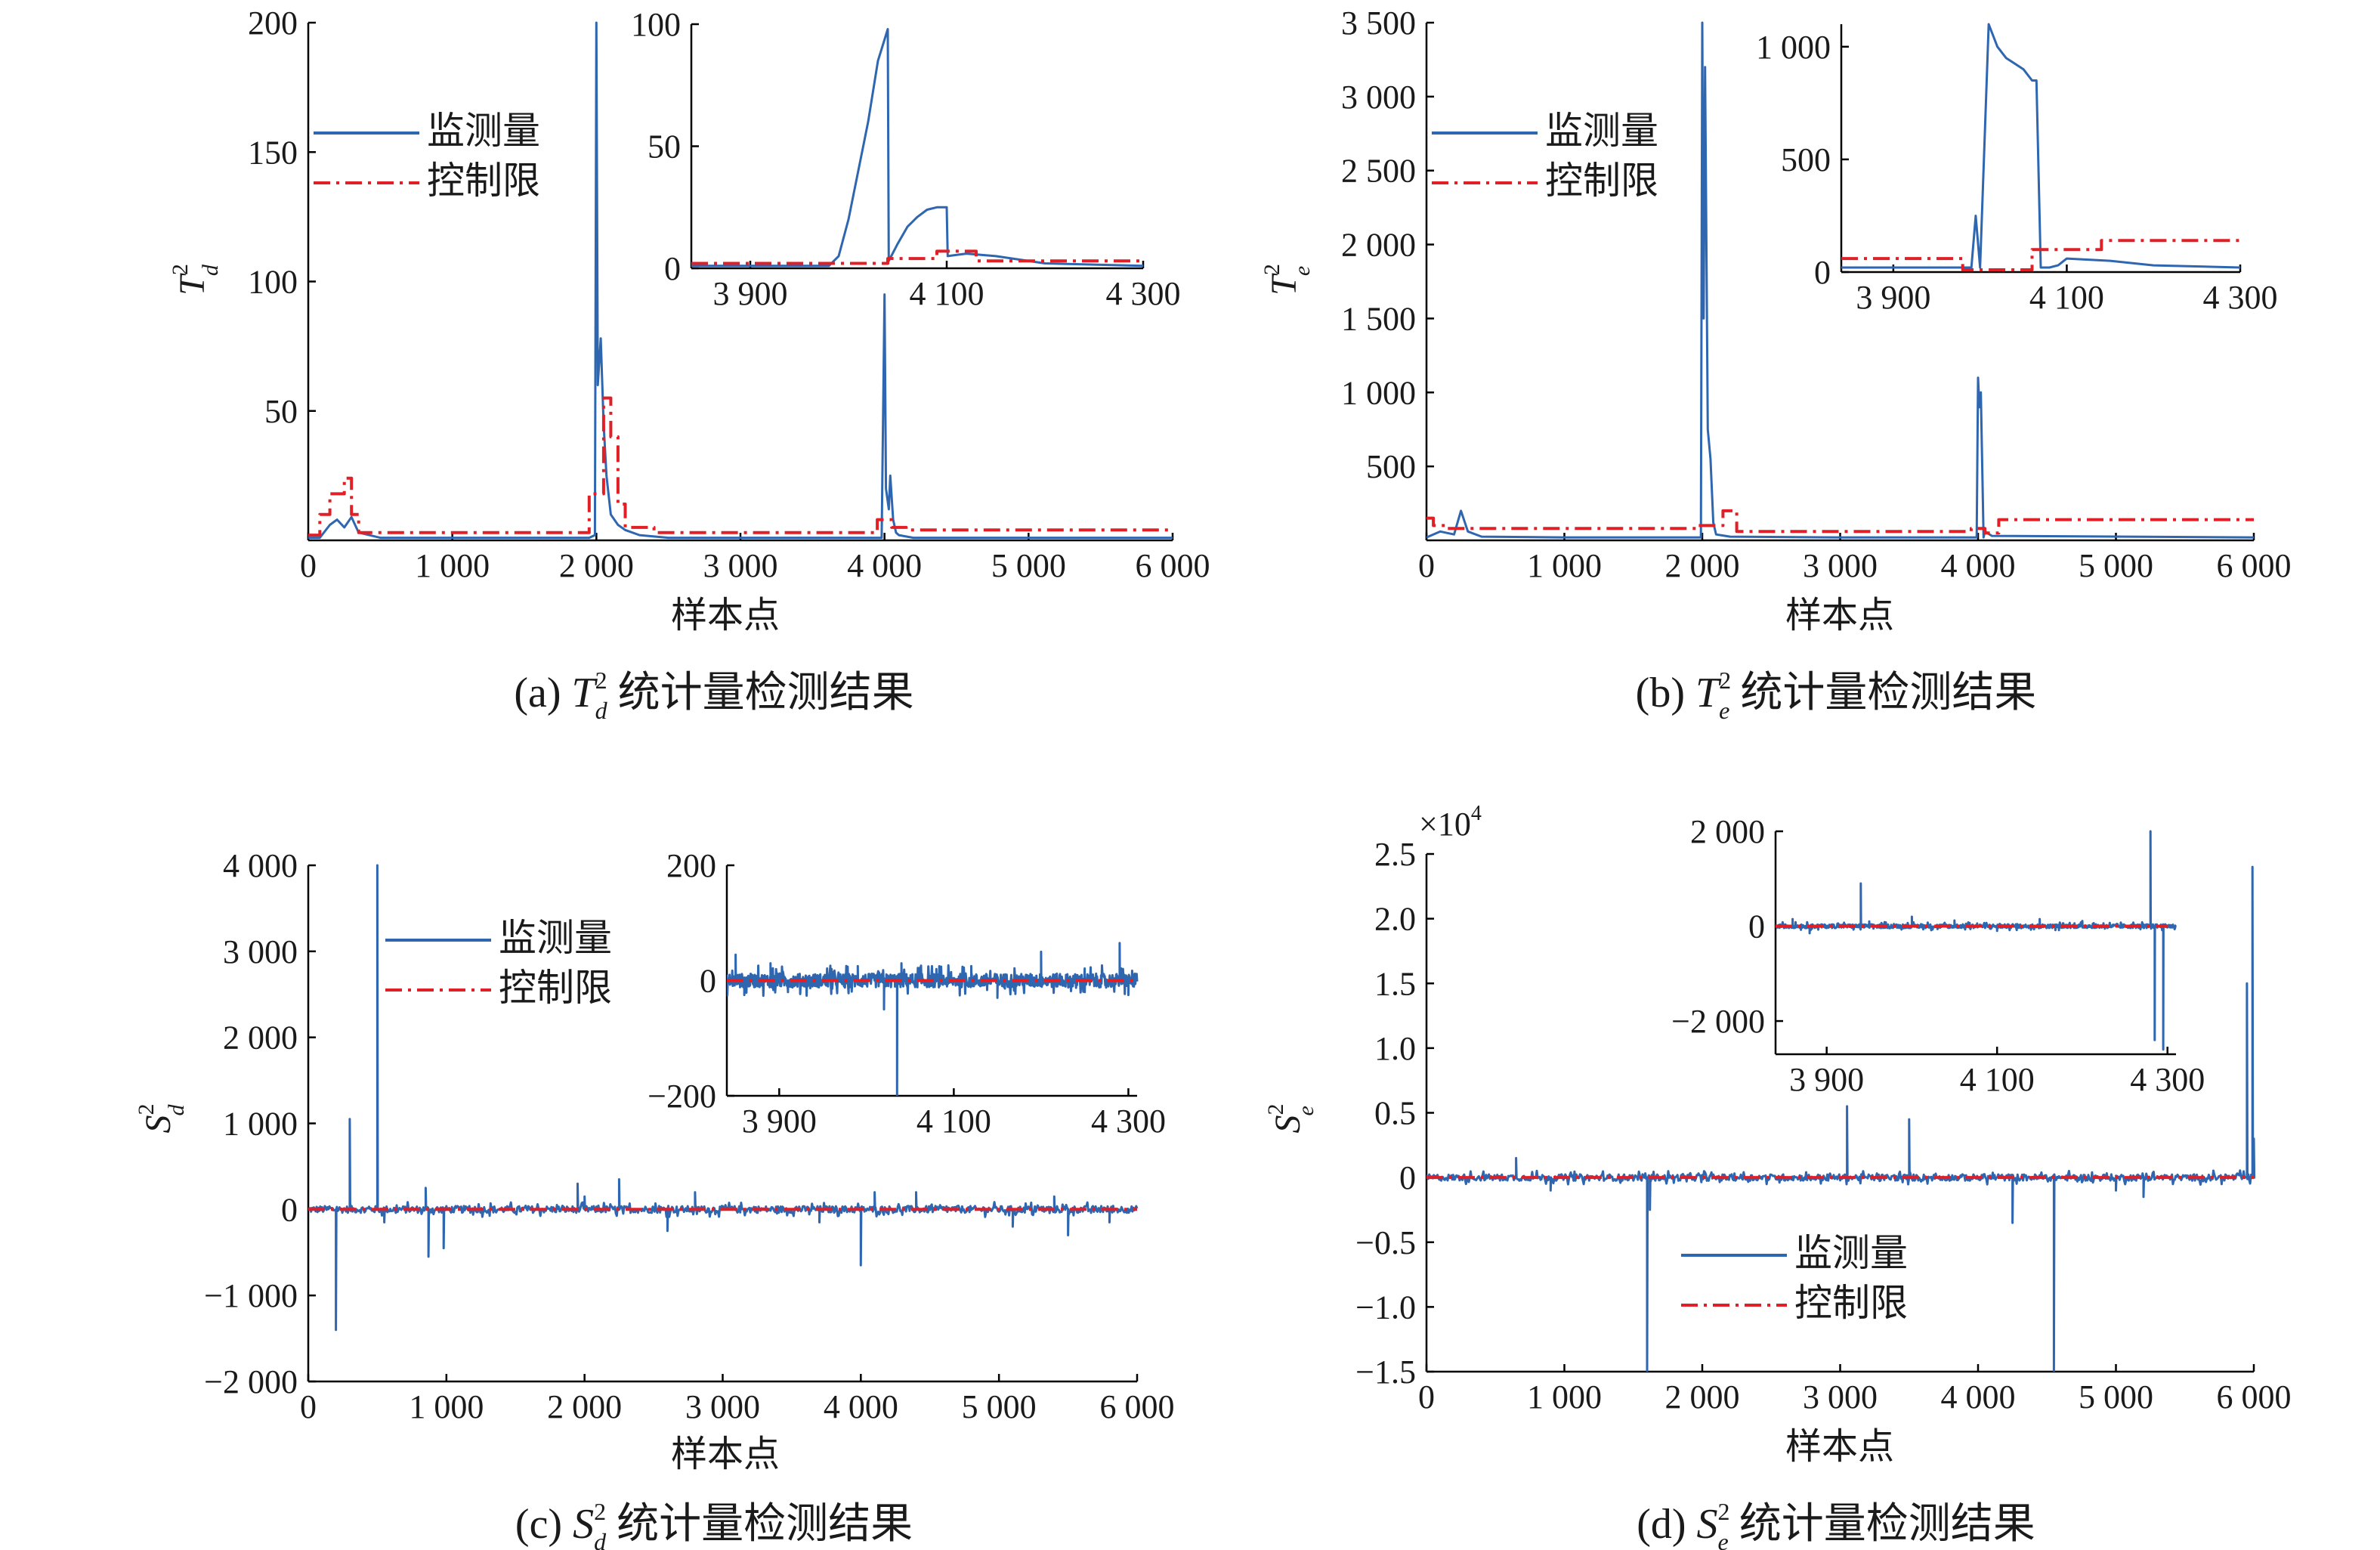  I want to click on inset-ytick-label: −2 000, so click(1718, 1022).